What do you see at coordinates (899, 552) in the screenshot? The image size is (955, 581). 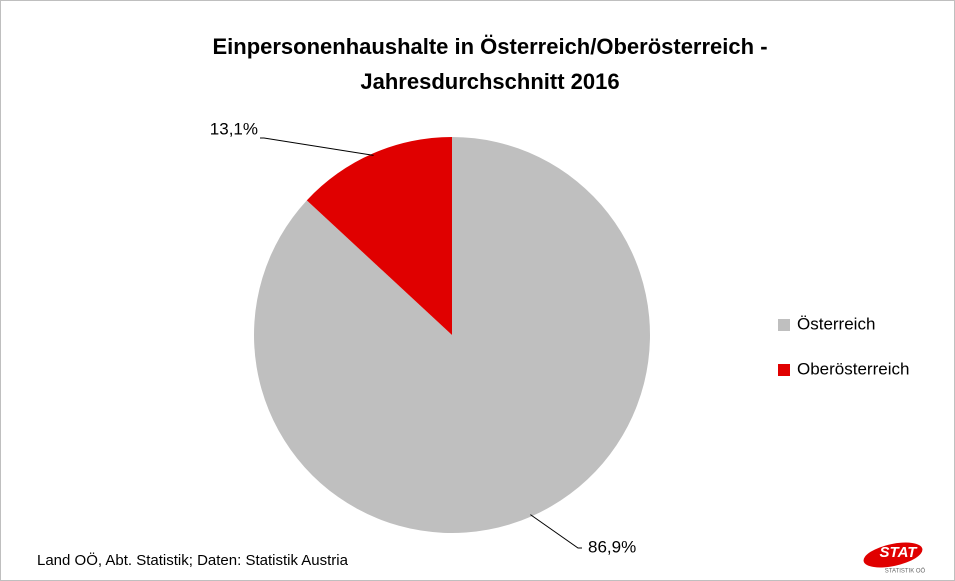 I see `logo-text: STAT` at bounding box center [899, 552].